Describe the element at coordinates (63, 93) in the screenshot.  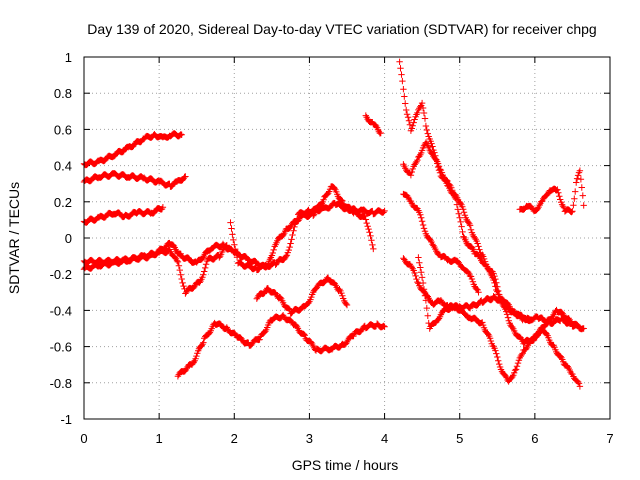
I see `y-tick-label: 0.8` at that location.